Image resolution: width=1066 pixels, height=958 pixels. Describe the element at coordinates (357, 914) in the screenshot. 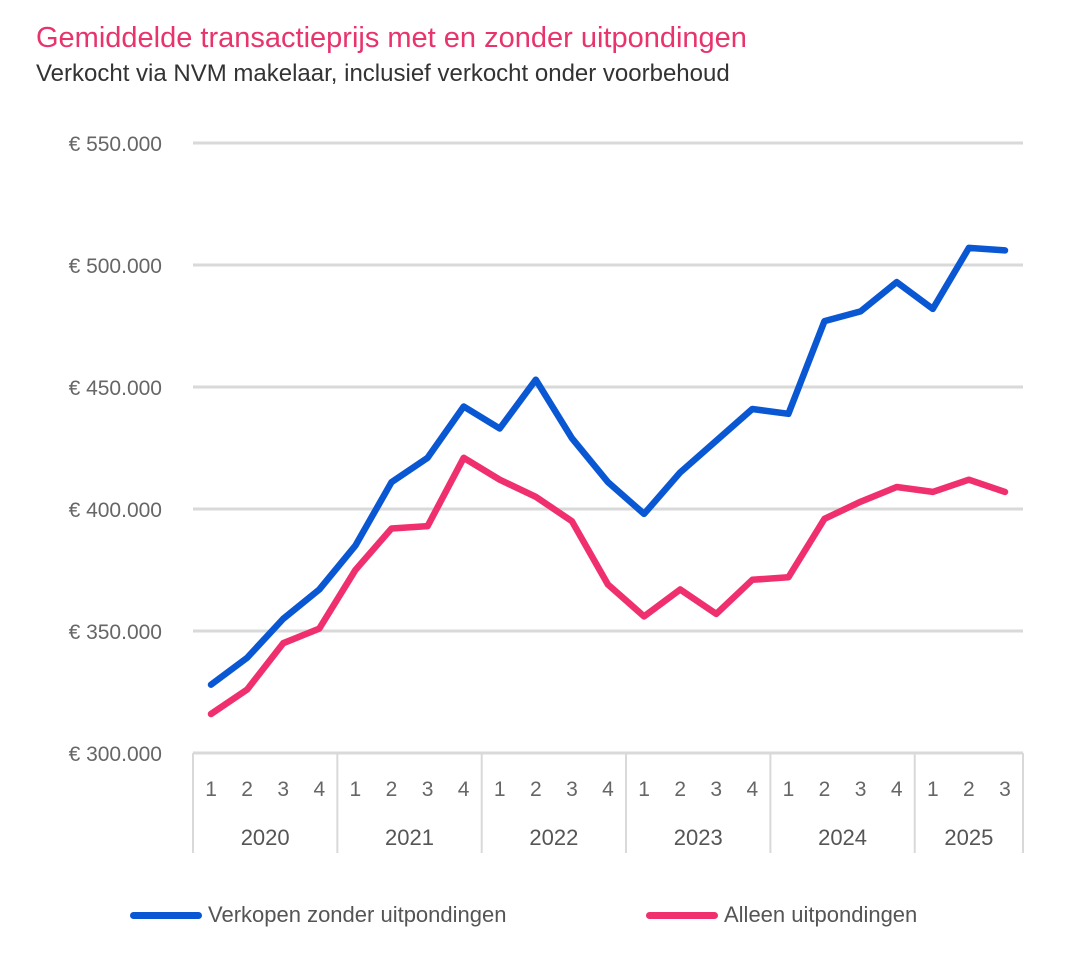

I see `legend-label-series-1: Verkopen zonder uitpondingen` at that location.